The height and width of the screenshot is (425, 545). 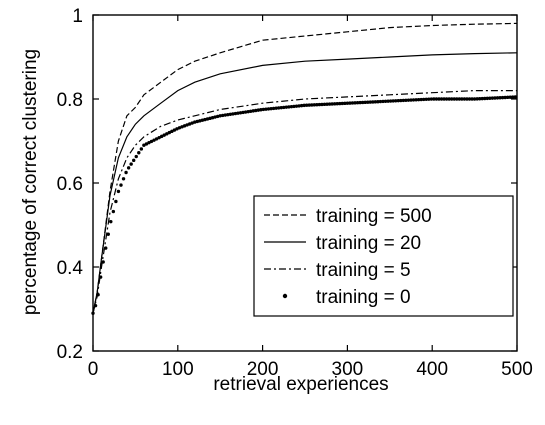 What do you see at coordinates (363, 270) in the screenshot?
I see `legend-training-5-label: training = 5` at bounding box center [363, 270].